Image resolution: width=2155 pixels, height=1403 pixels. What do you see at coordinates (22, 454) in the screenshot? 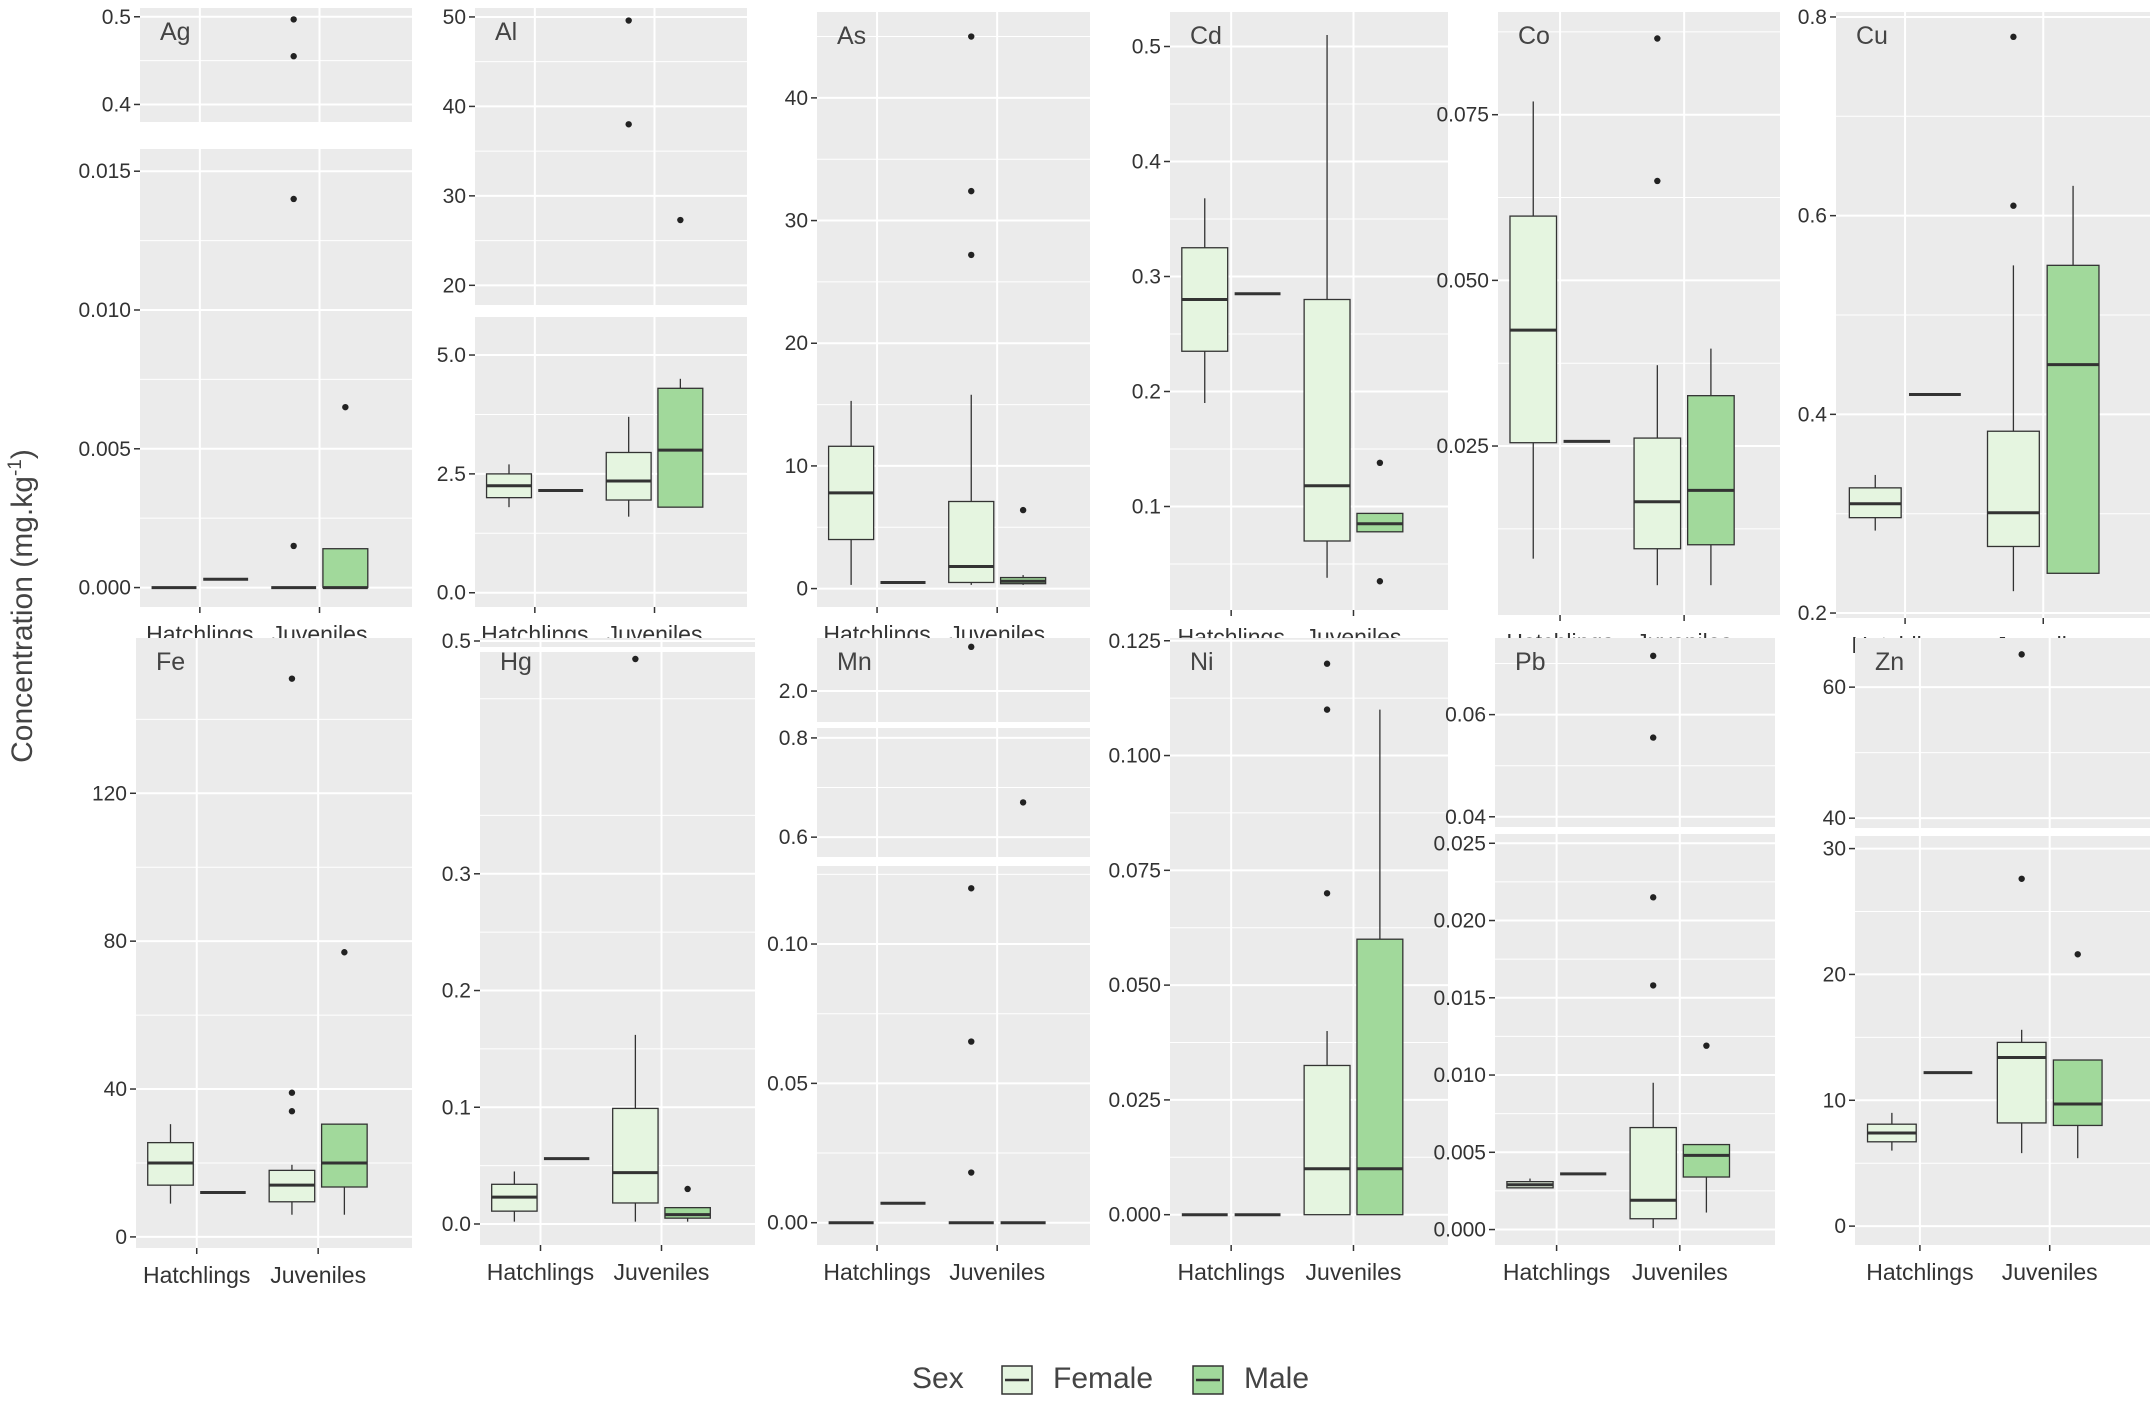
I see `y-axis-title-close: )` at bounding box center [22, 454].